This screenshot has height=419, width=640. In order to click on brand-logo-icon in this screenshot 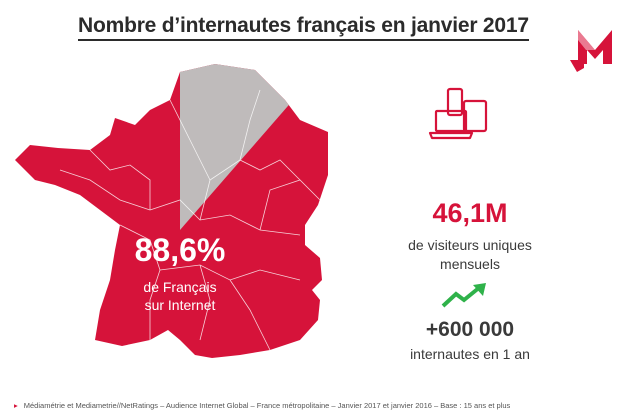, I will do `click(591, 51)`.